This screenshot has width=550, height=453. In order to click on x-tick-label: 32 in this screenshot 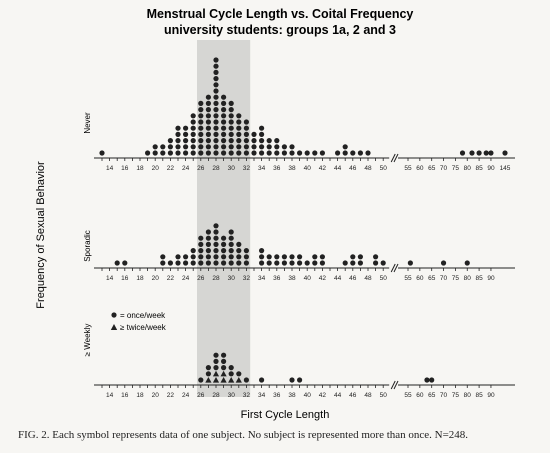, I will do `click(247, 278)`.